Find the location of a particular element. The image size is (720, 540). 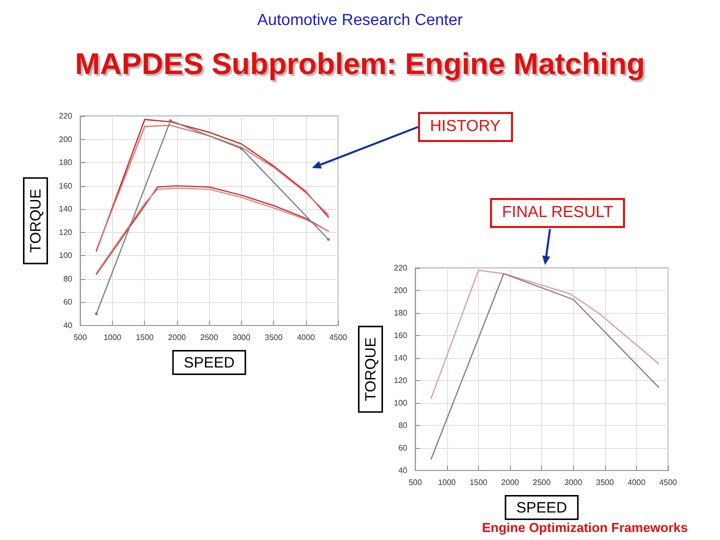

chart-subtitle: Automotive Research Center is located at coordinates (360, 21).